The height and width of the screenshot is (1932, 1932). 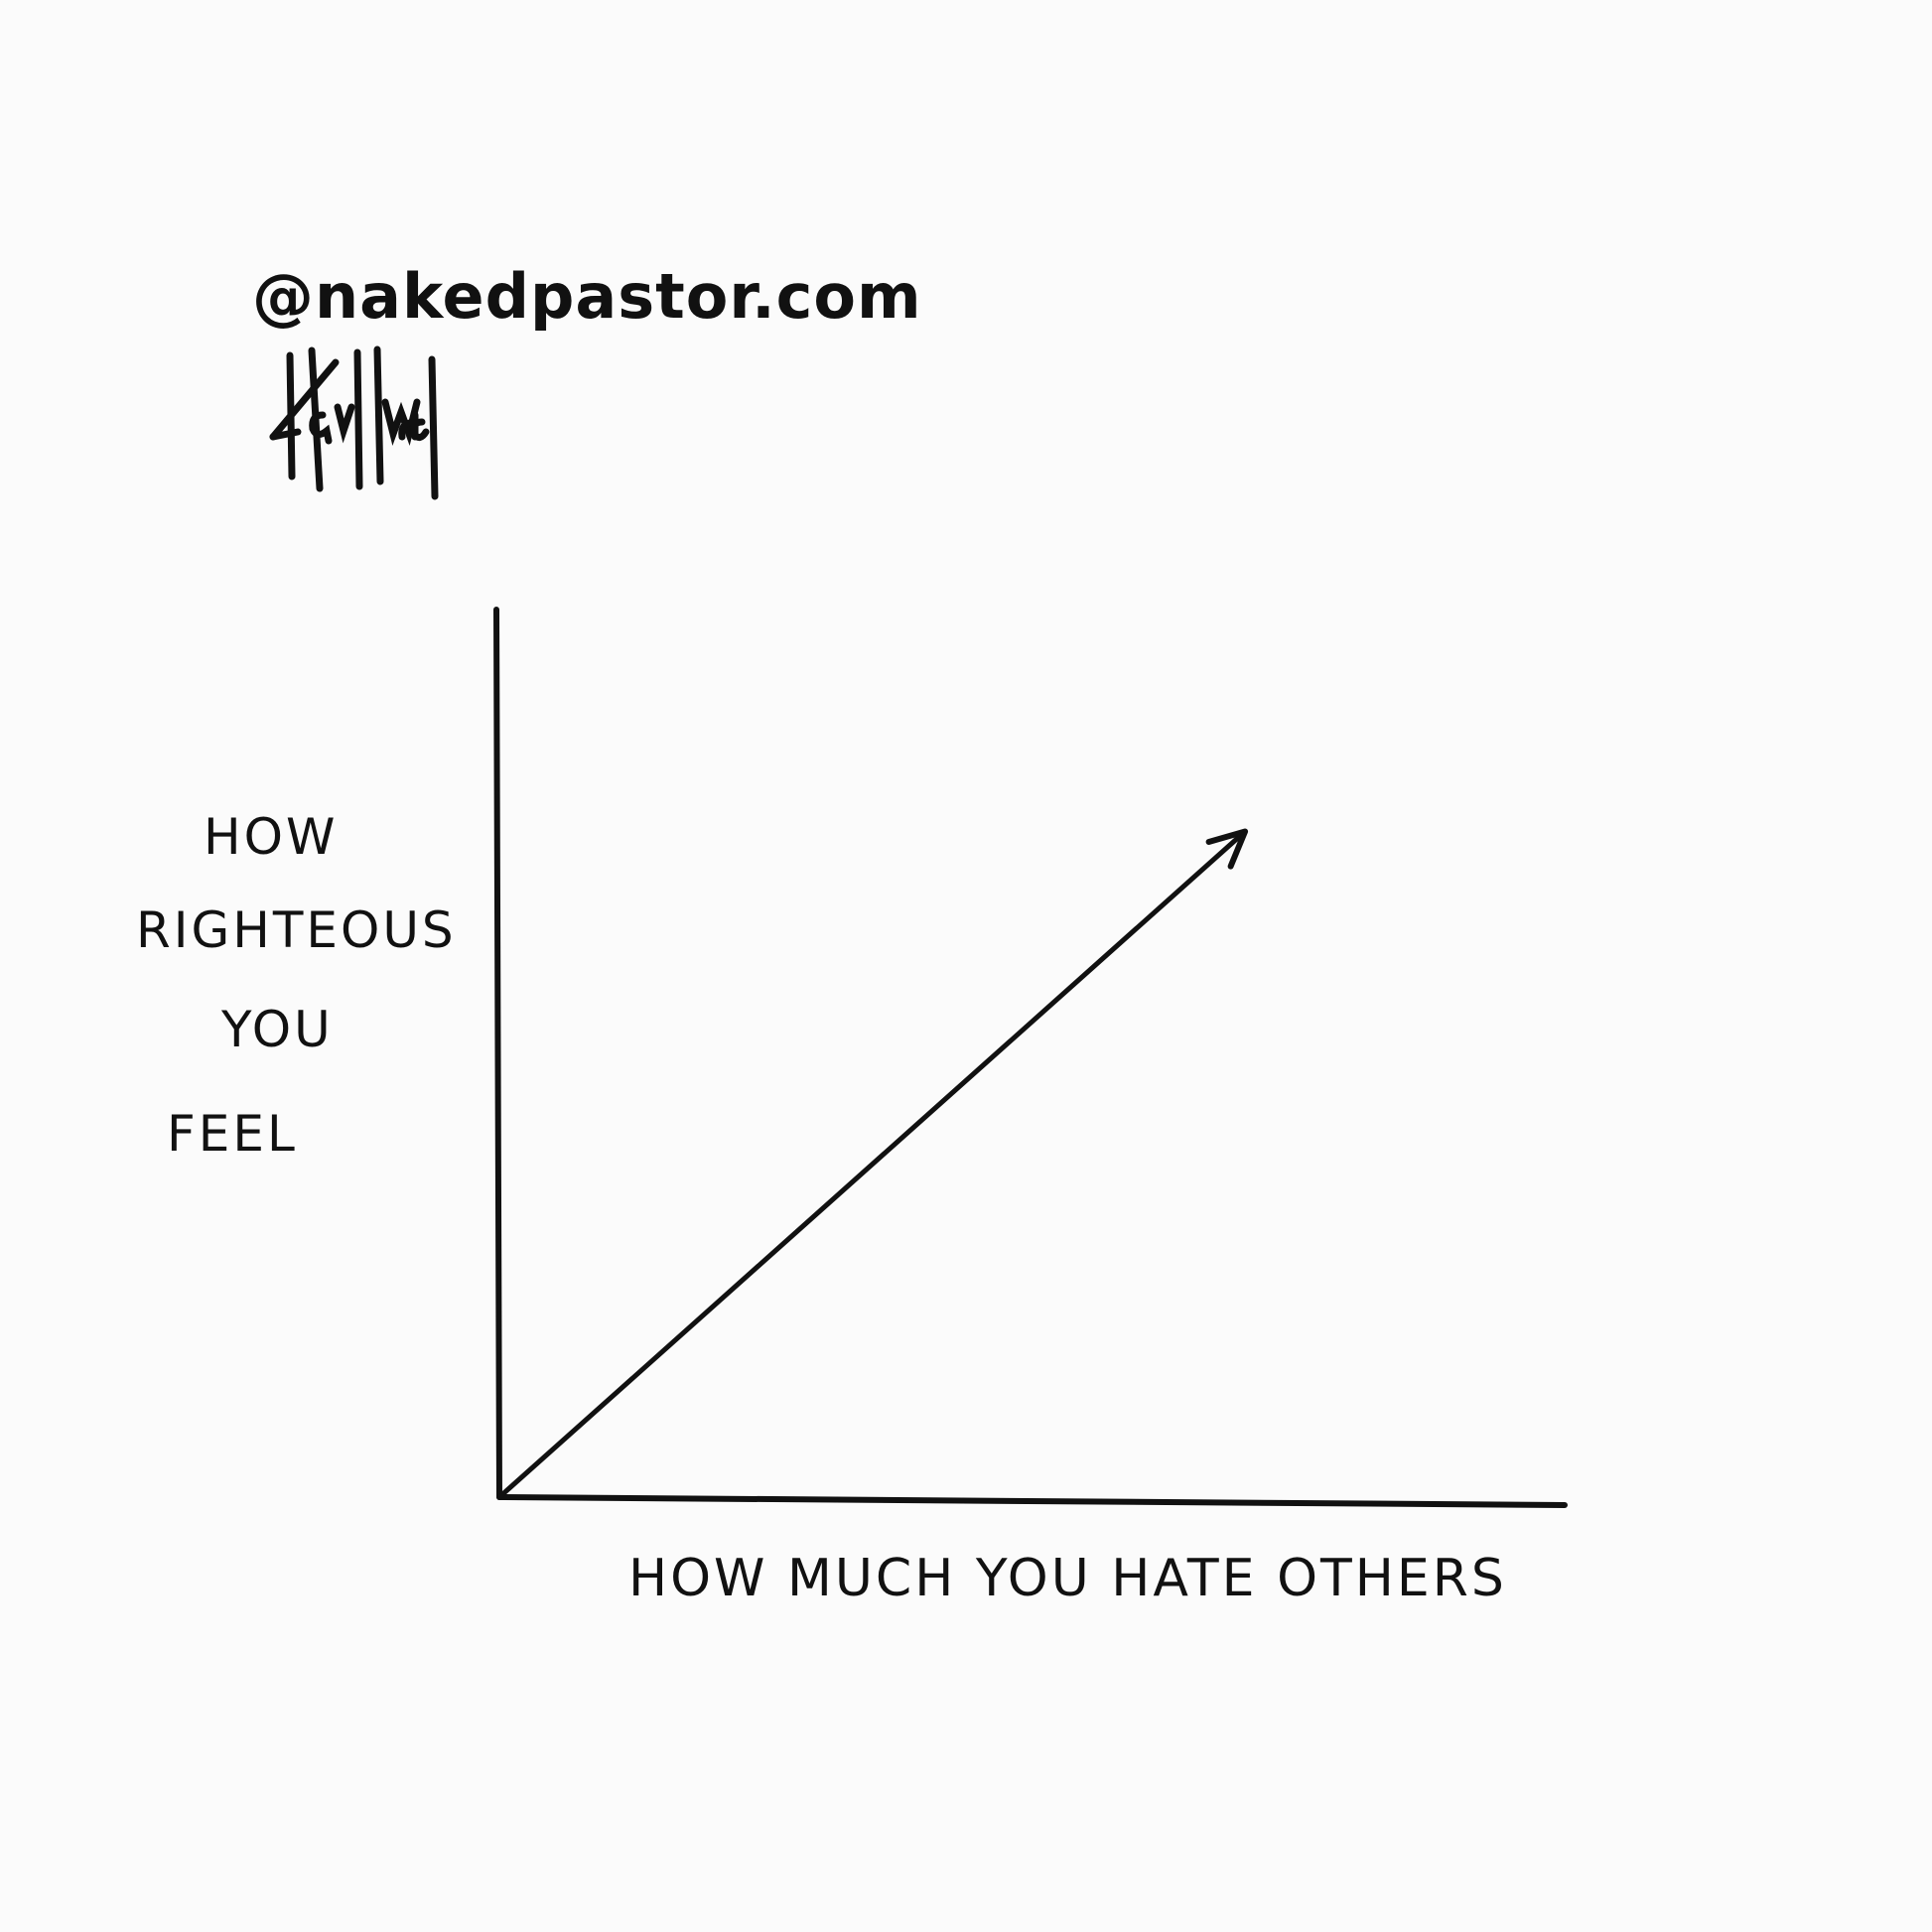 I want to click on credit-text: @nakedpastor.com, so click(x=587, y=296).